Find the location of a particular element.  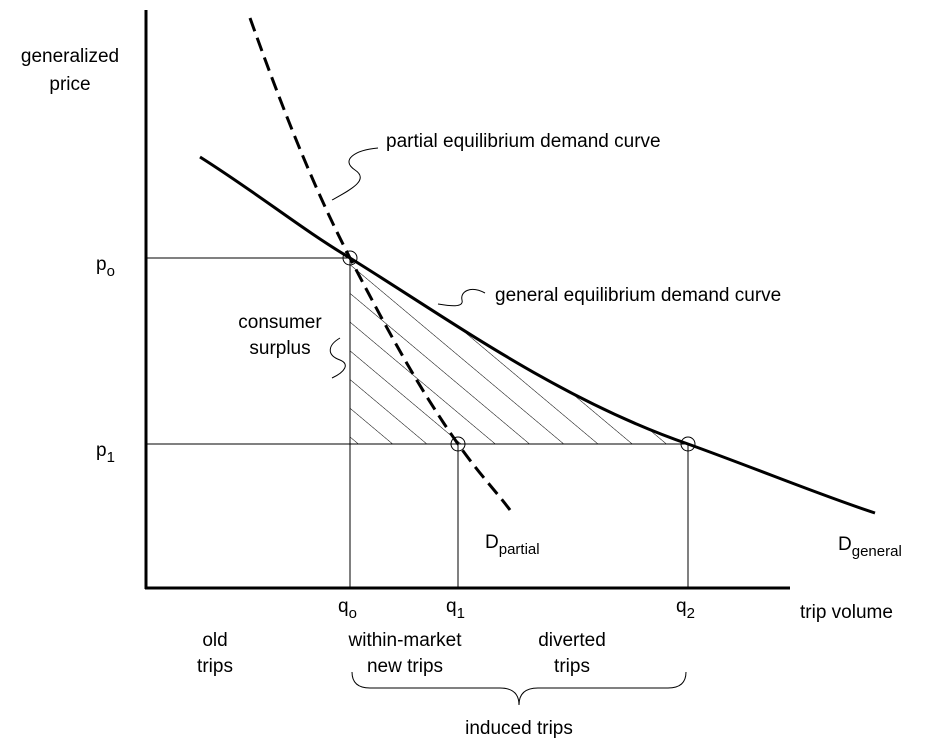

x-axis-label: trip volume is located at coordinates (846, 612).